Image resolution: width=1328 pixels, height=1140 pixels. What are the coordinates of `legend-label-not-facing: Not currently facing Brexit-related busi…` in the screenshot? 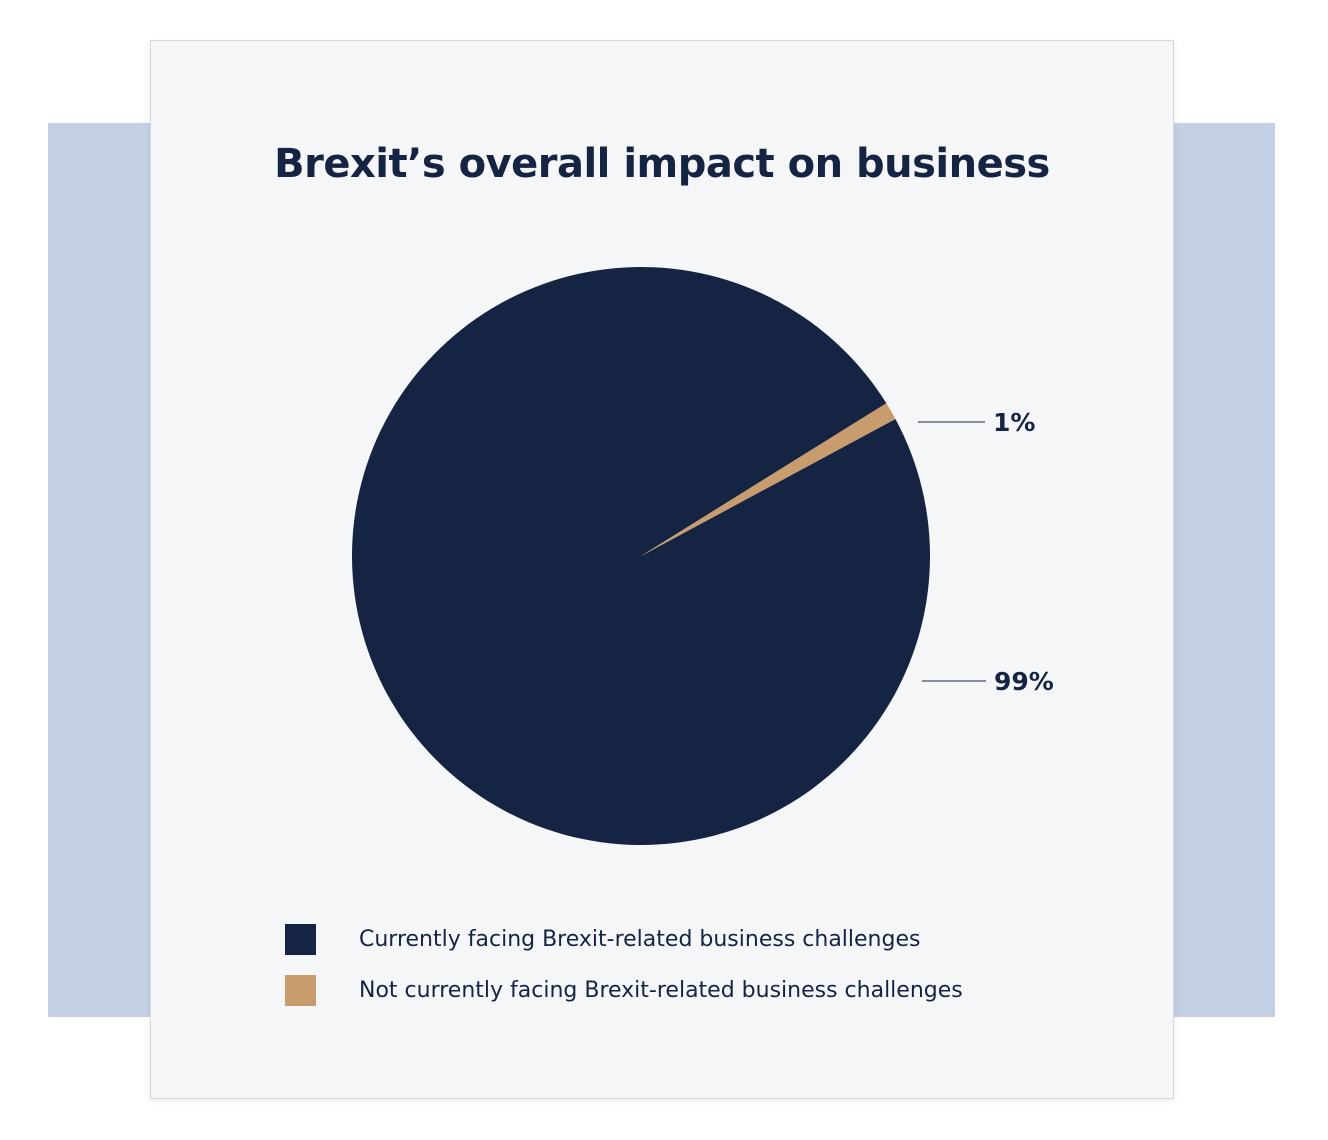 It's located at (661, 990).